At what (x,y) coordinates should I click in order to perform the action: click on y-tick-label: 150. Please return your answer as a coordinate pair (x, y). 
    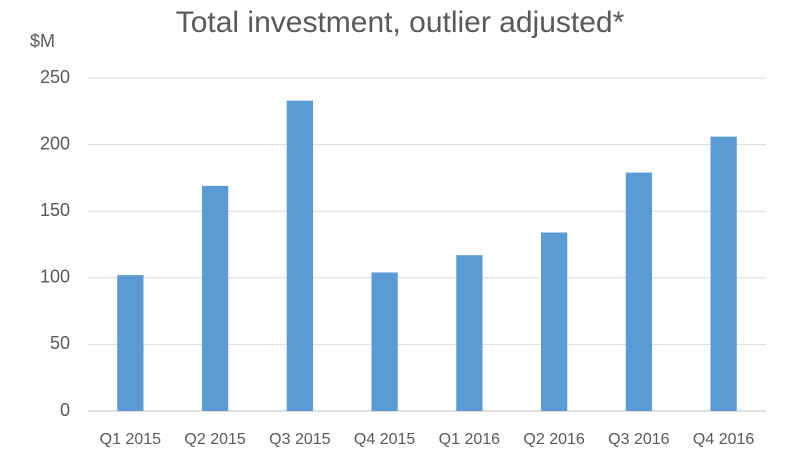
    Looking at the image, I should click on (55, 210).